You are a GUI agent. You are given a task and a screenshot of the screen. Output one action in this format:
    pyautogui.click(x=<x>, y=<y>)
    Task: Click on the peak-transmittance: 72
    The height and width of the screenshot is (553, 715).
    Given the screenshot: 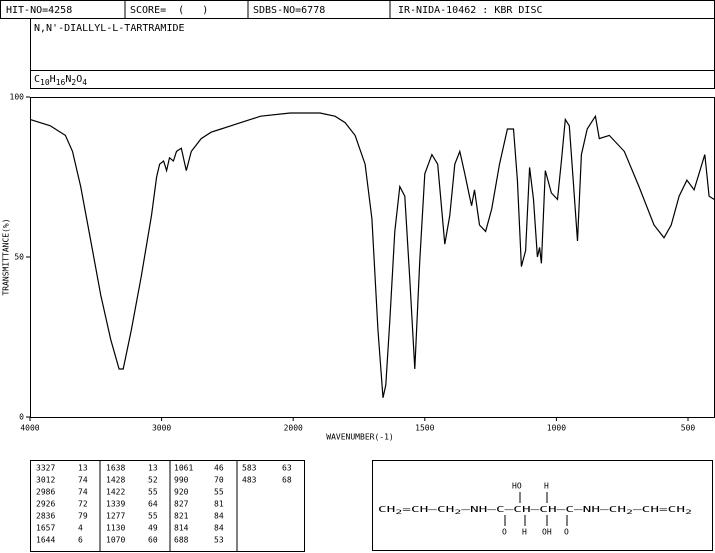 What is the action you would take?
    pyautogui.click(x=83, y=504)
    